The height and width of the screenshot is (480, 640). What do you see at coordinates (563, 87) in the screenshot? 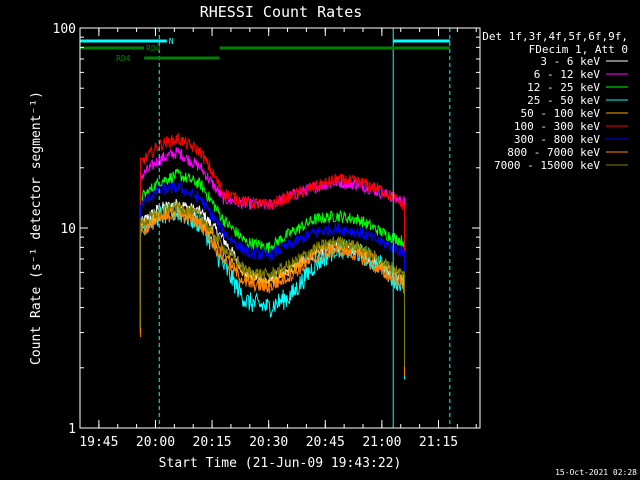
I see `legend-label-12-25-kev: 12 - 25 keV` at bounding box center [563, 87].